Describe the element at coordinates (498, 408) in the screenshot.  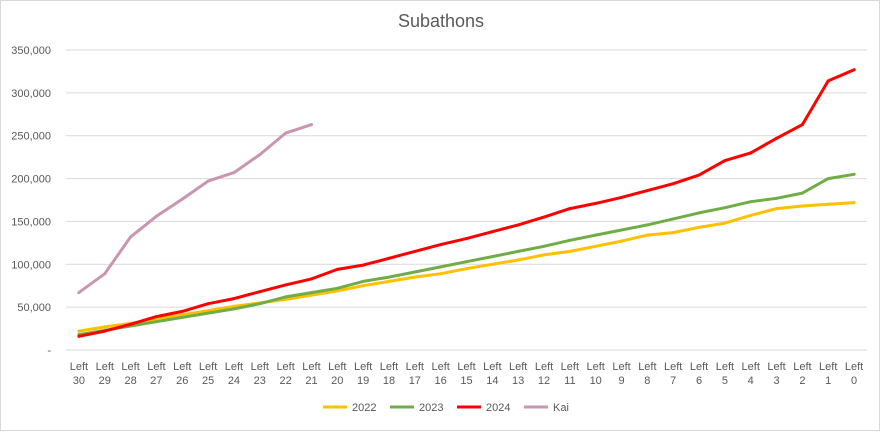
I see `legend-label: 2024` at that location.